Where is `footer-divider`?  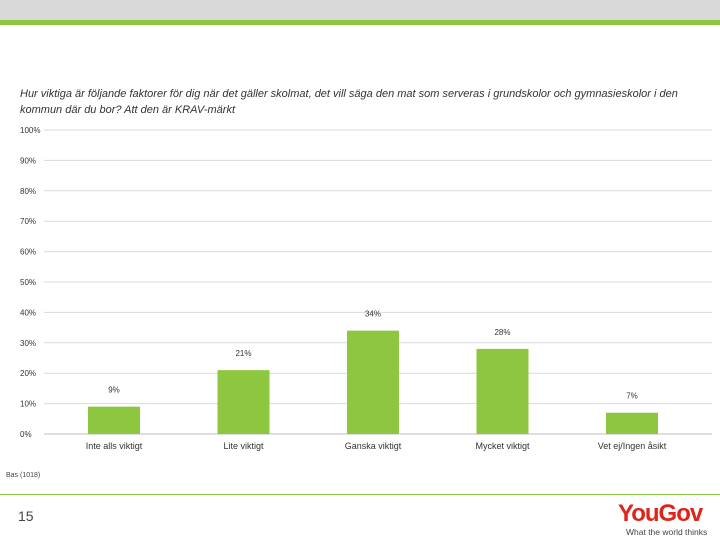
footer-divider is located at coordinates (360, 494).